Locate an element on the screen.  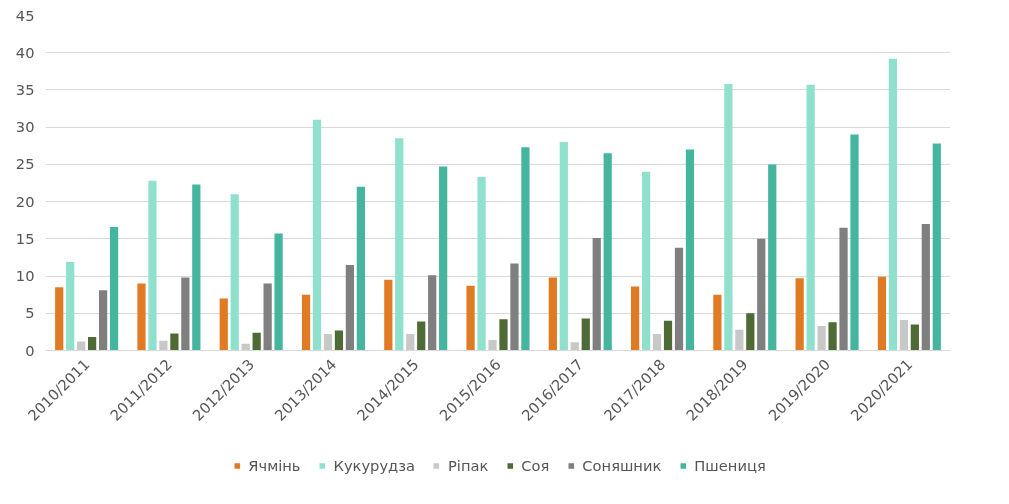
legend-label: Пшениця is located at coordinates (730, 465).